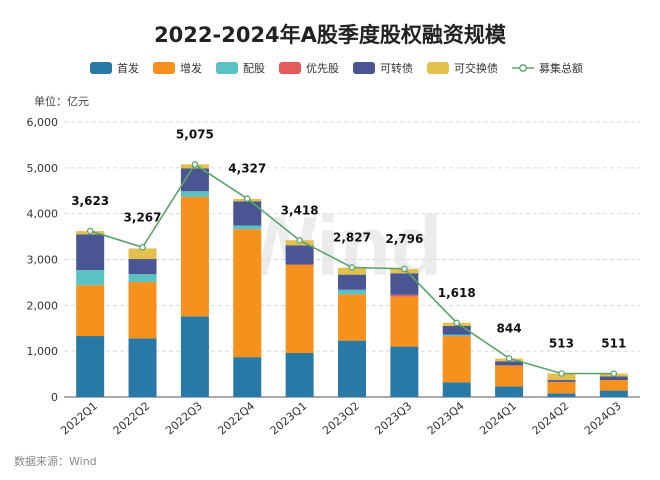 This screenshot has height=480, width=660. Describe the element at coordinates (43, 305) in the screenshot. I see `y-tick-label: 2,000` at that location.